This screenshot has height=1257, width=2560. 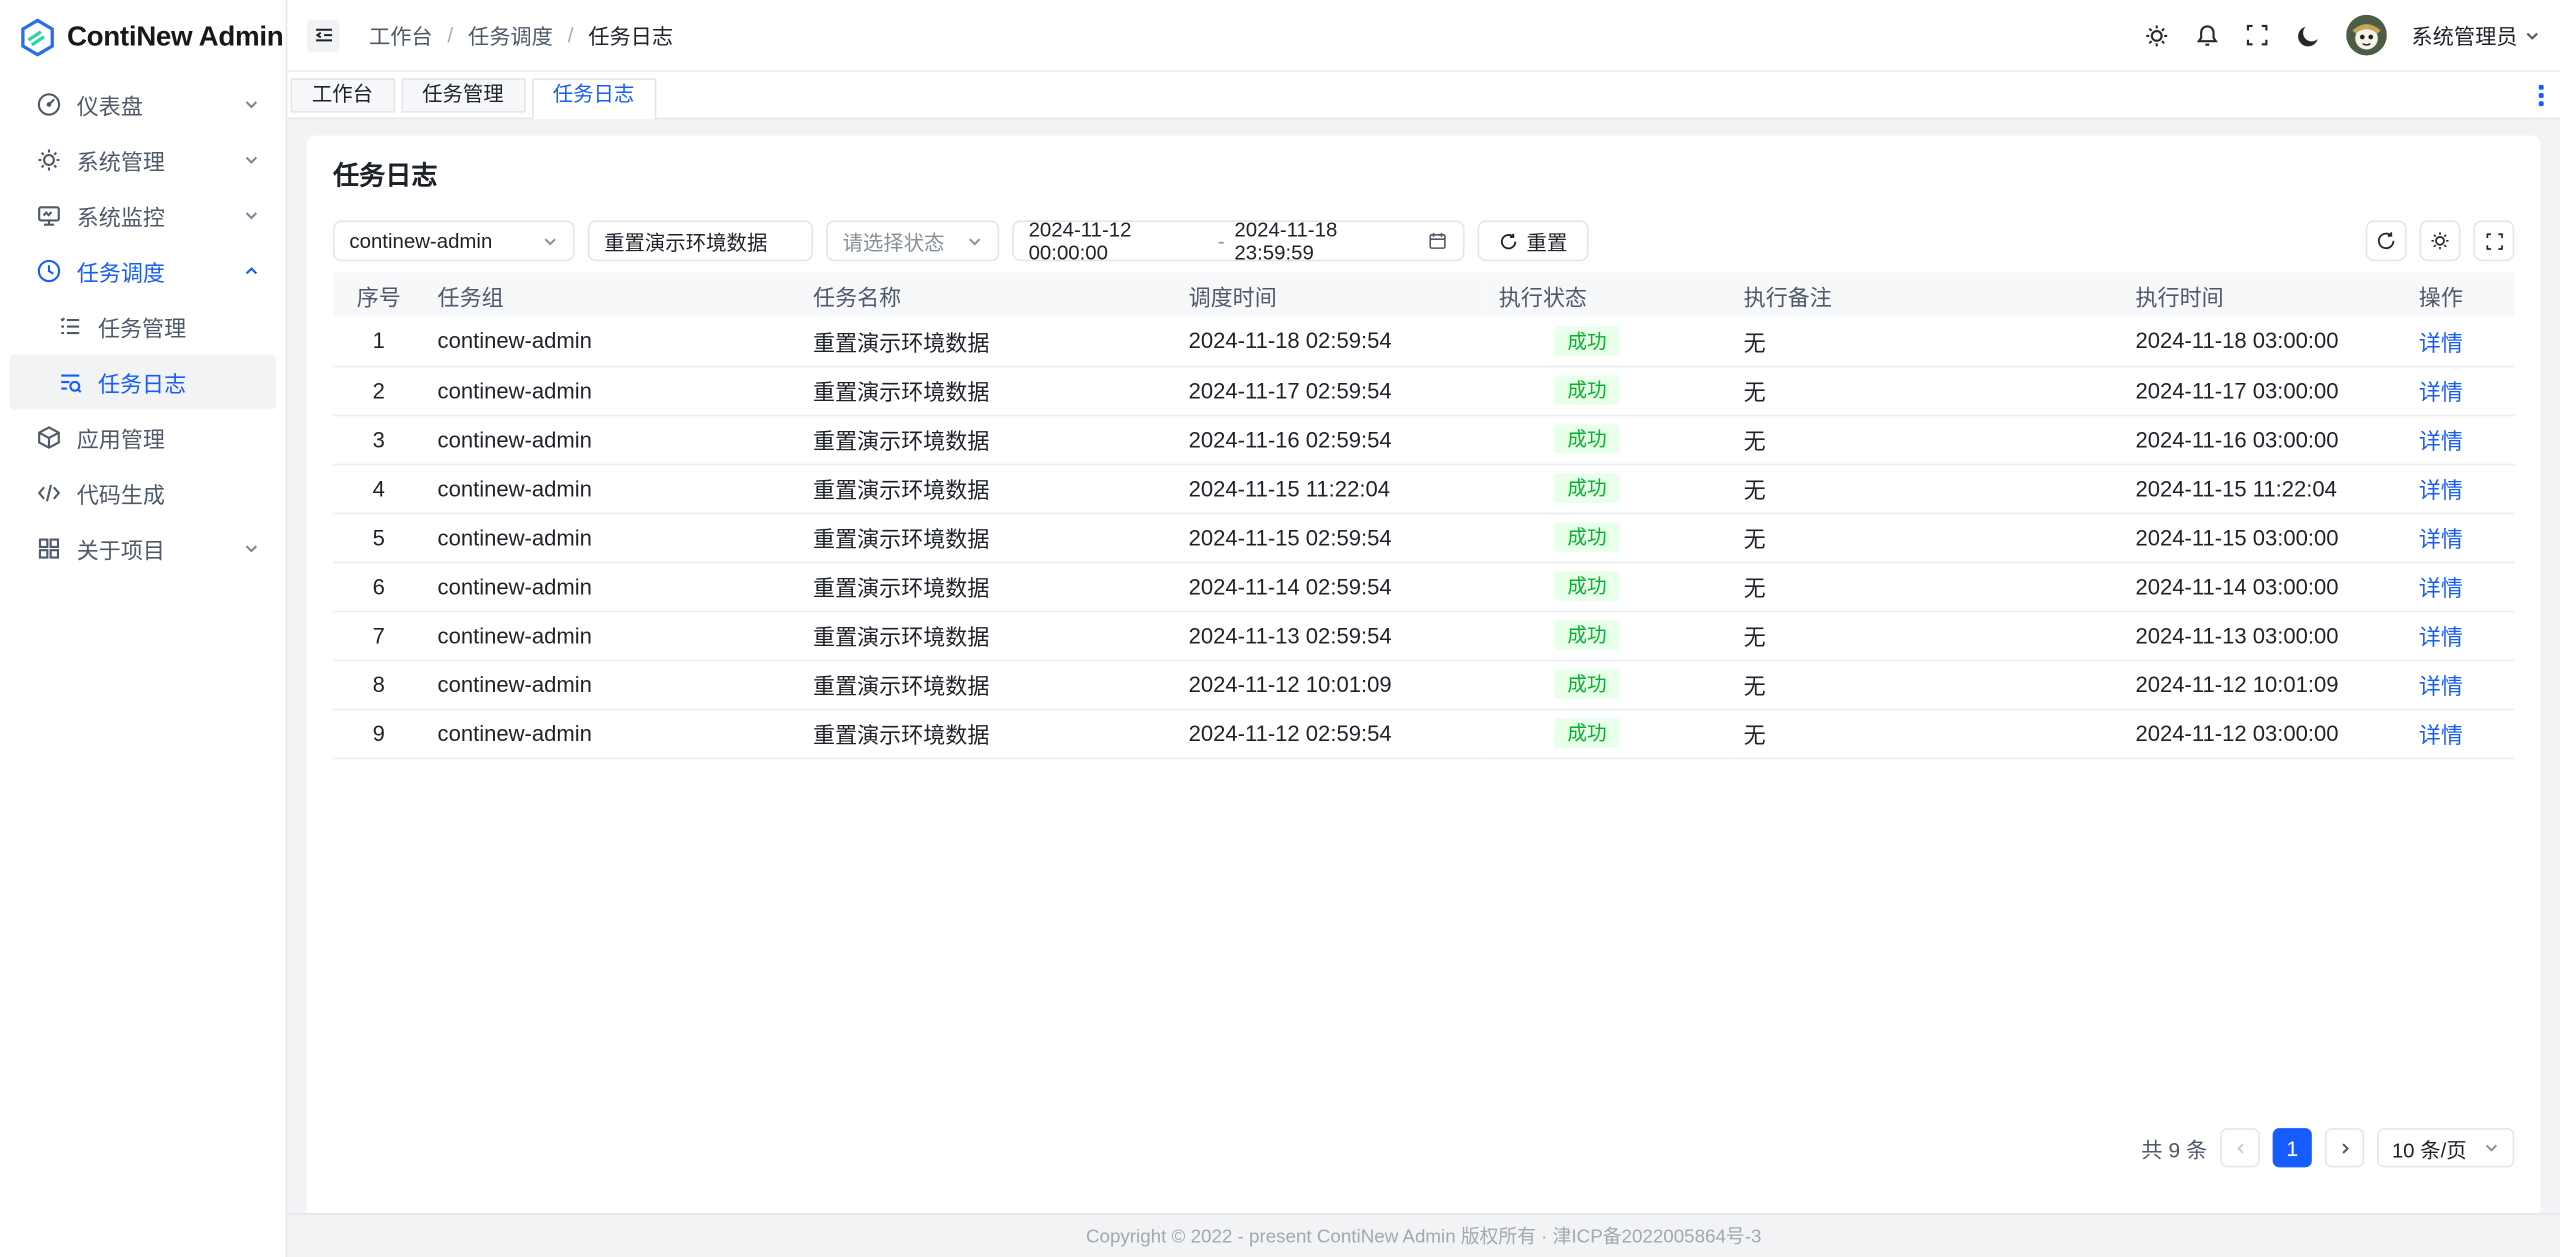 I want to click on cell-schedule_time: 2024-11-16 02:59:54, so click(x=1290, y=439).